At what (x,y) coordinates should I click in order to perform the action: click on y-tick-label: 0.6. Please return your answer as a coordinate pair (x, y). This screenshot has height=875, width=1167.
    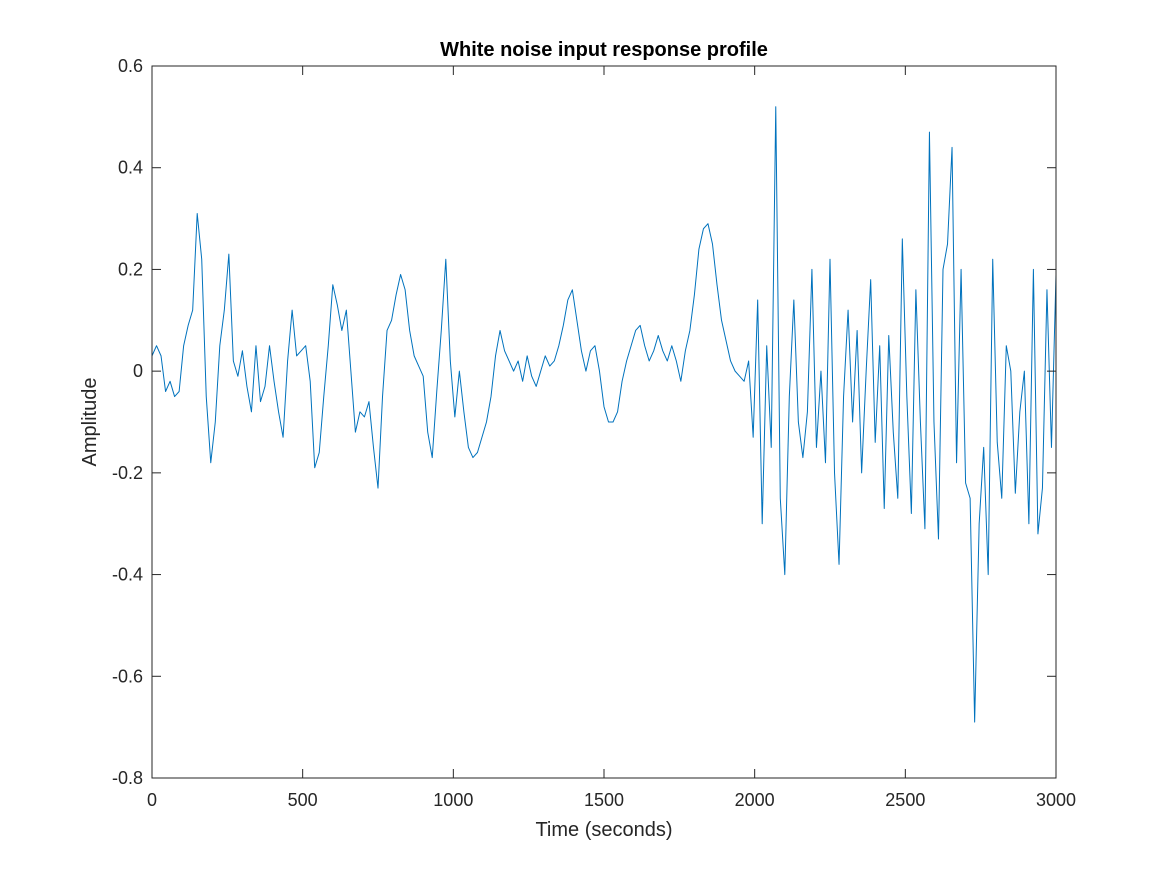
    Looking at the image, I should click on (130, 66).